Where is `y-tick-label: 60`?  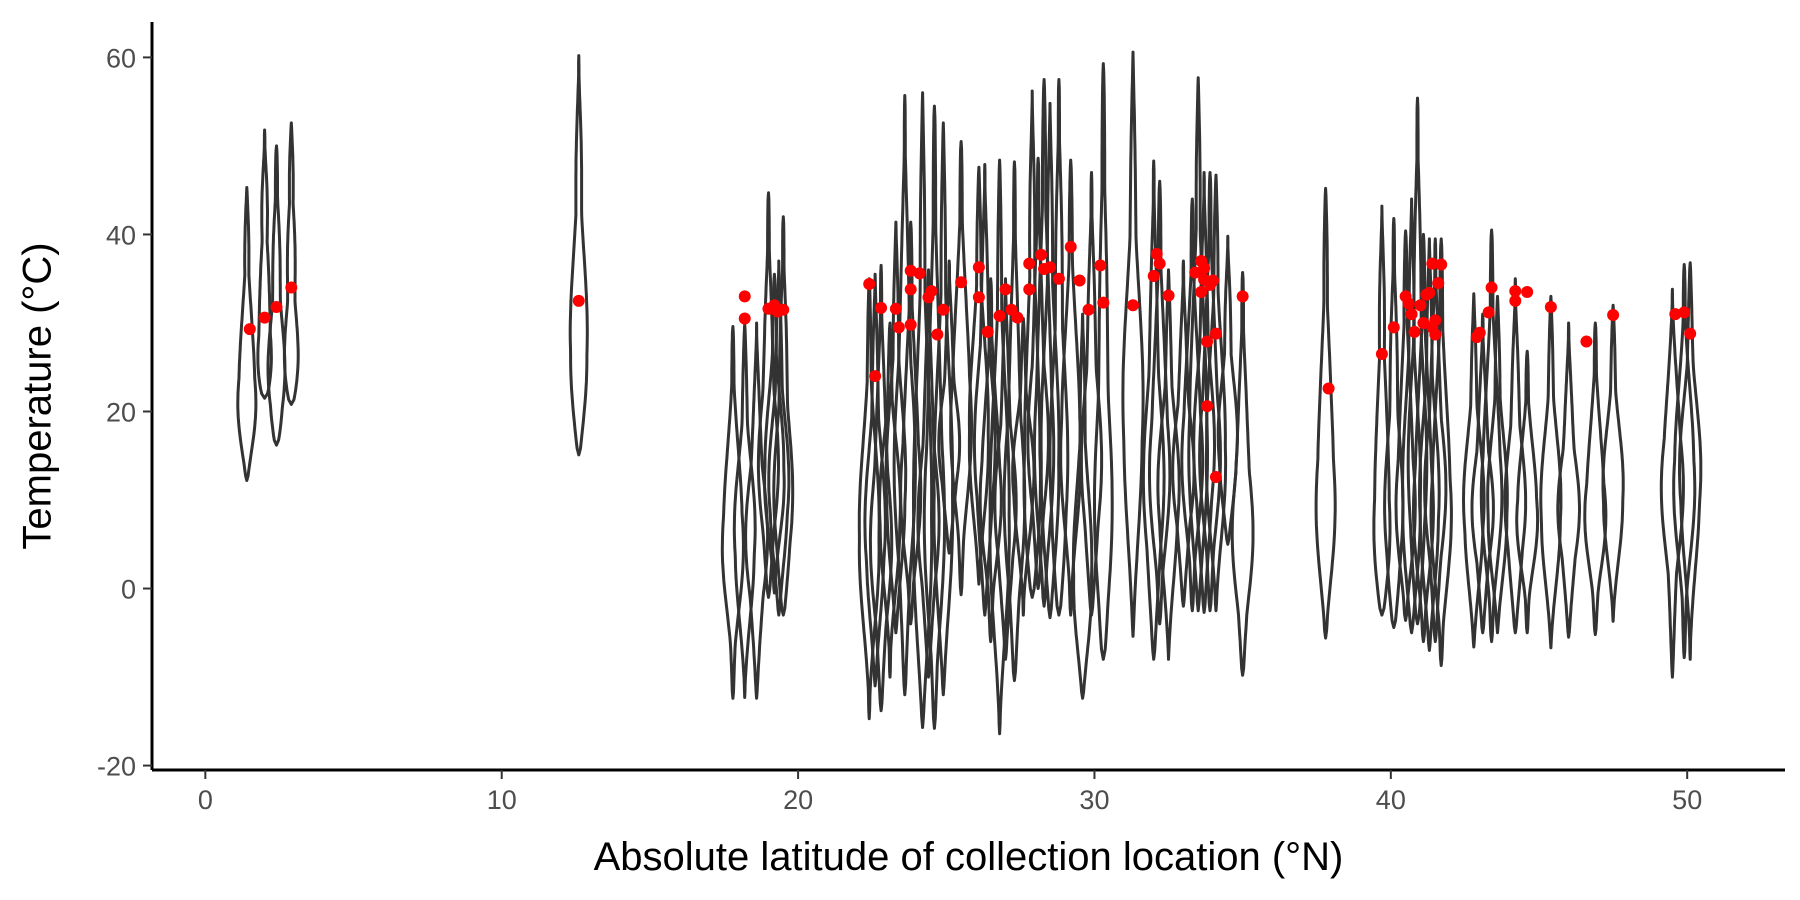 y-tick-label: 60 is located at coordinates (121, 58).